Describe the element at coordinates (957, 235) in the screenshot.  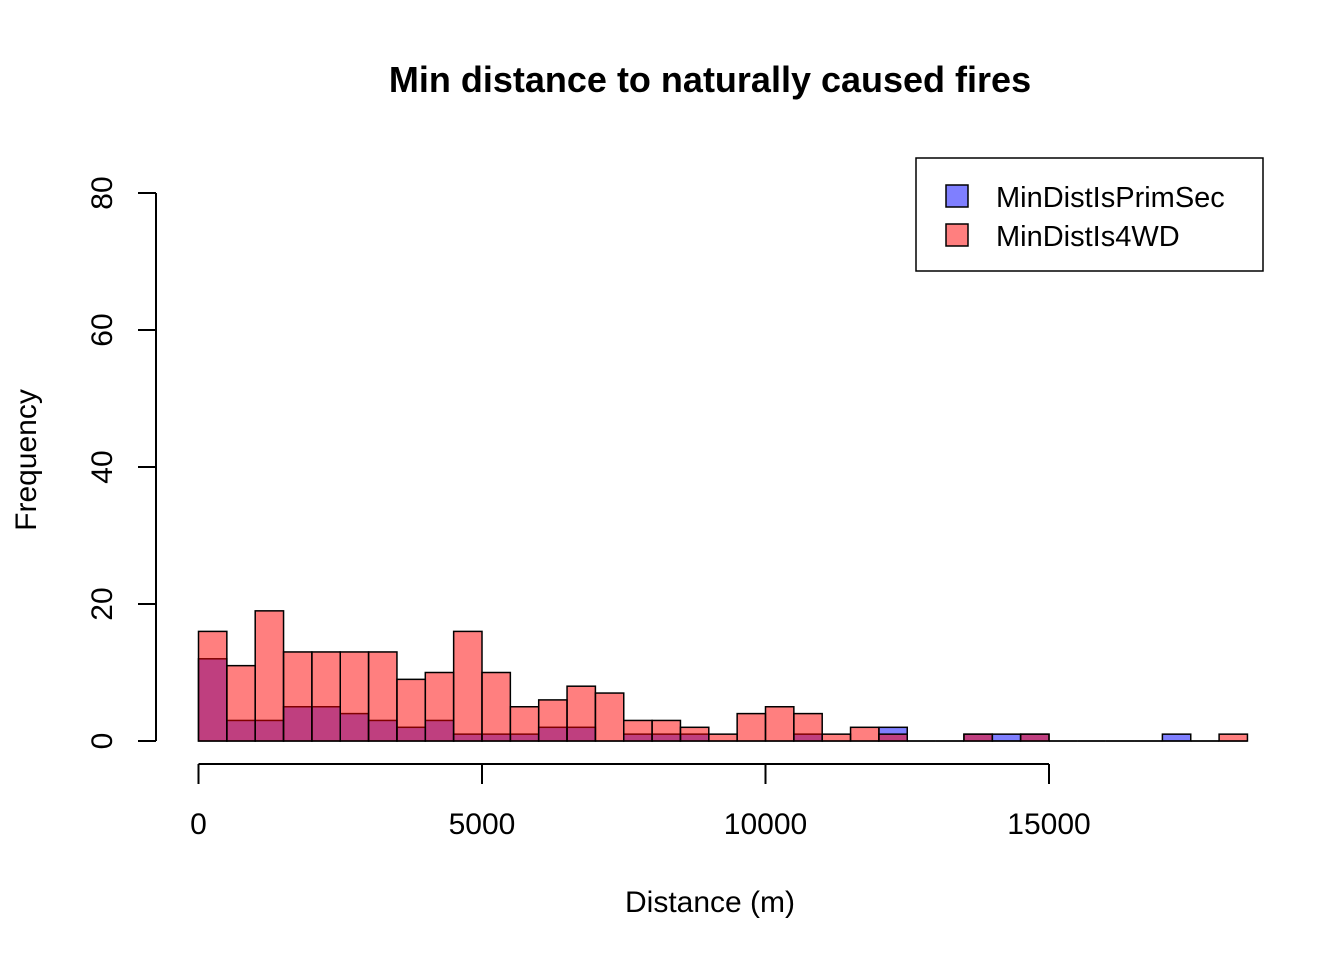
I see `legend-swatch-4wd` at that location.